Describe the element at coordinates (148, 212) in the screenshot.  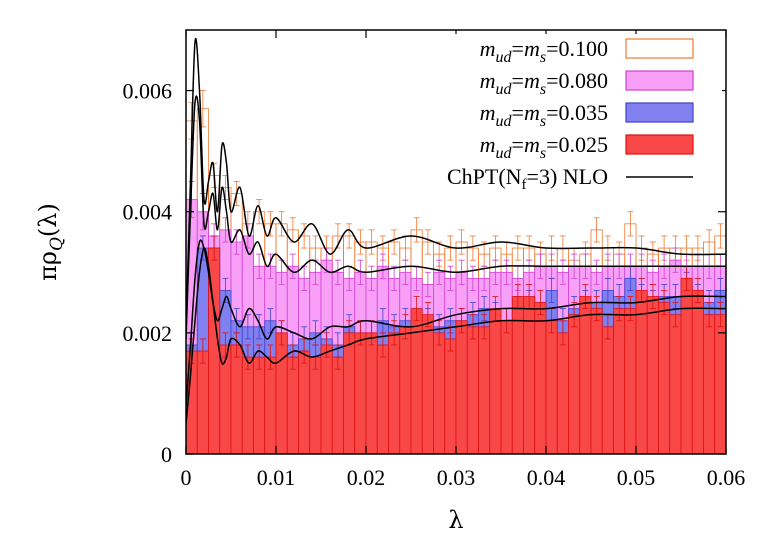
I see `y-tick-label: 0.004` at that location.